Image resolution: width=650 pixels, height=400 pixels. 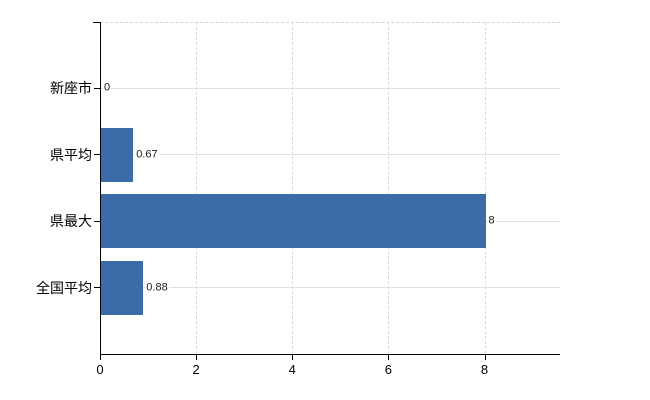 What do you see at coordinates (484, 369) in the screenshot?
I see `x-tick-label: 8` at bounding box center [484, 369].